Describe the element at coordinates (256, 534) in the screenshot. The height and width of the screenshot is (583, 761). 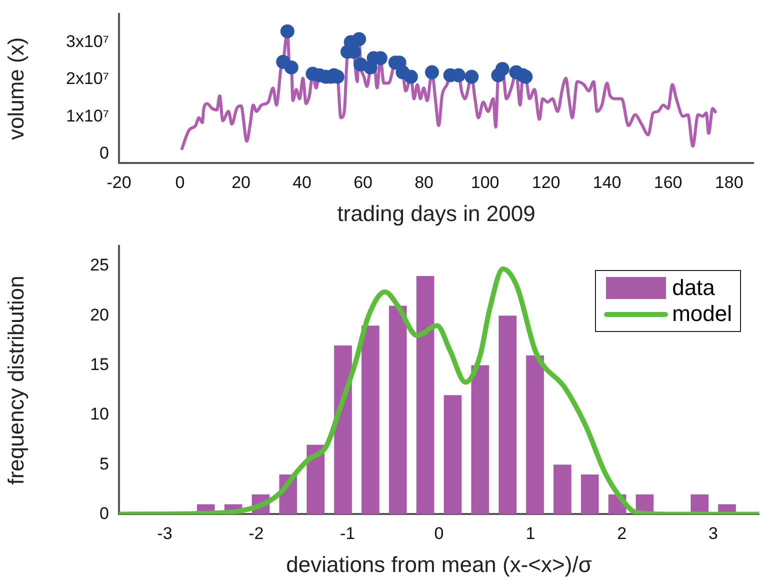
I see `x-tick-label: -2` at that location.